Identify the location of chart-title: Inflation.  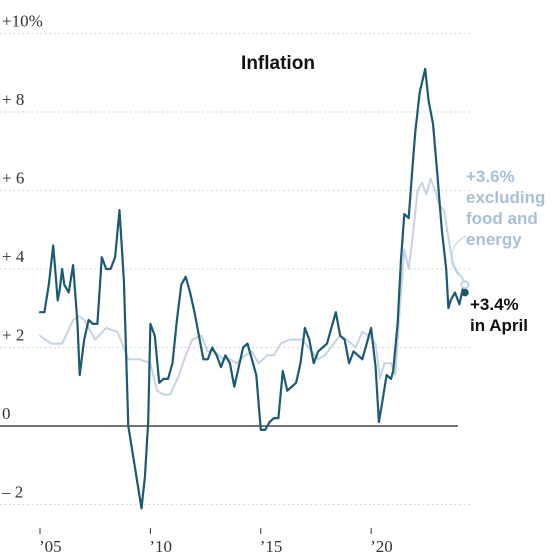
(278, 63).